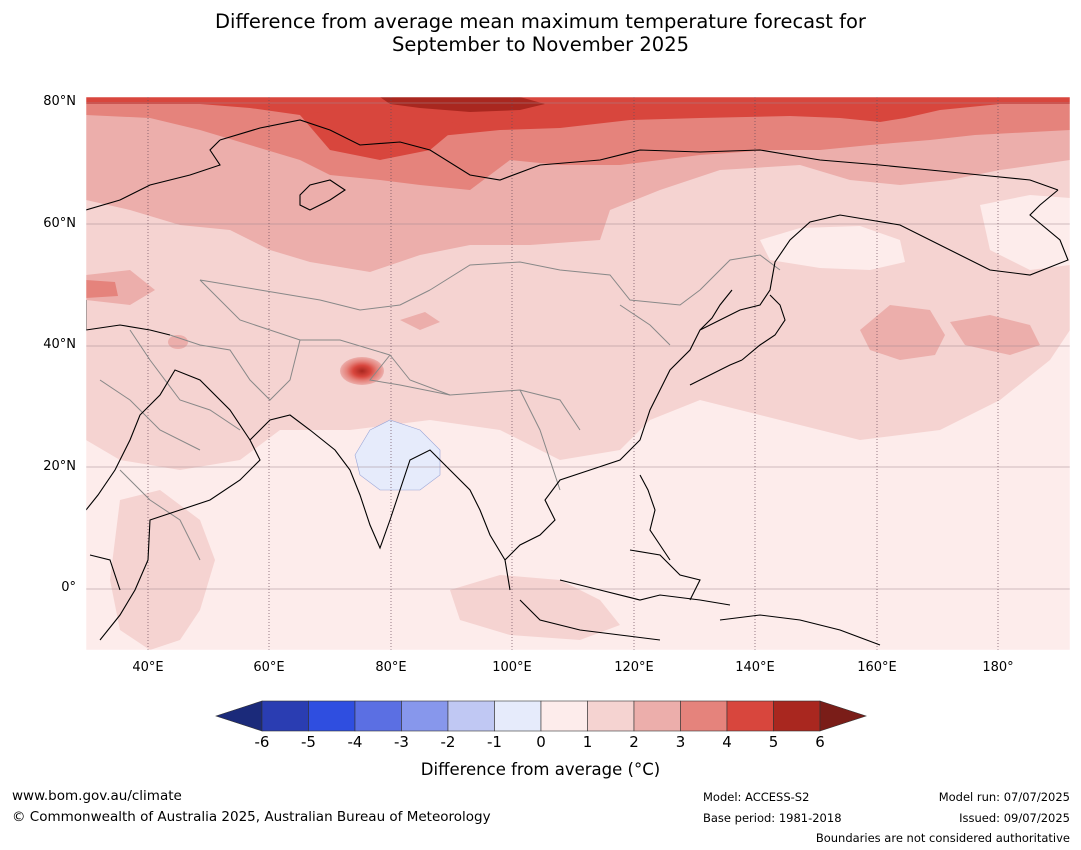  What do you see at coordinates (877, 667) in the screenshot?
I see `lon-label-160e: 160°E` at bounding box center [877, 667].